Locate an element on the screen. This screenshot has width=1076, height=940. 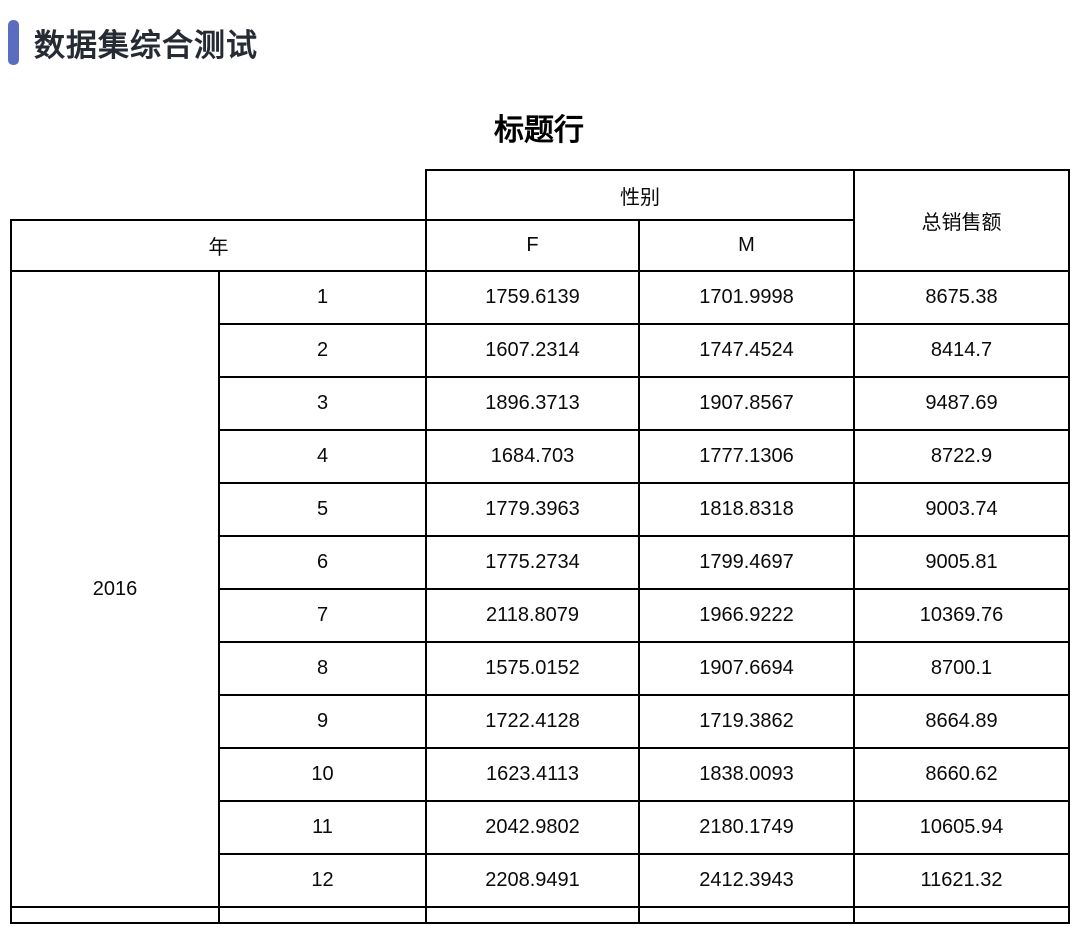
male-header-cell: M is located at coordinates (746, 245).